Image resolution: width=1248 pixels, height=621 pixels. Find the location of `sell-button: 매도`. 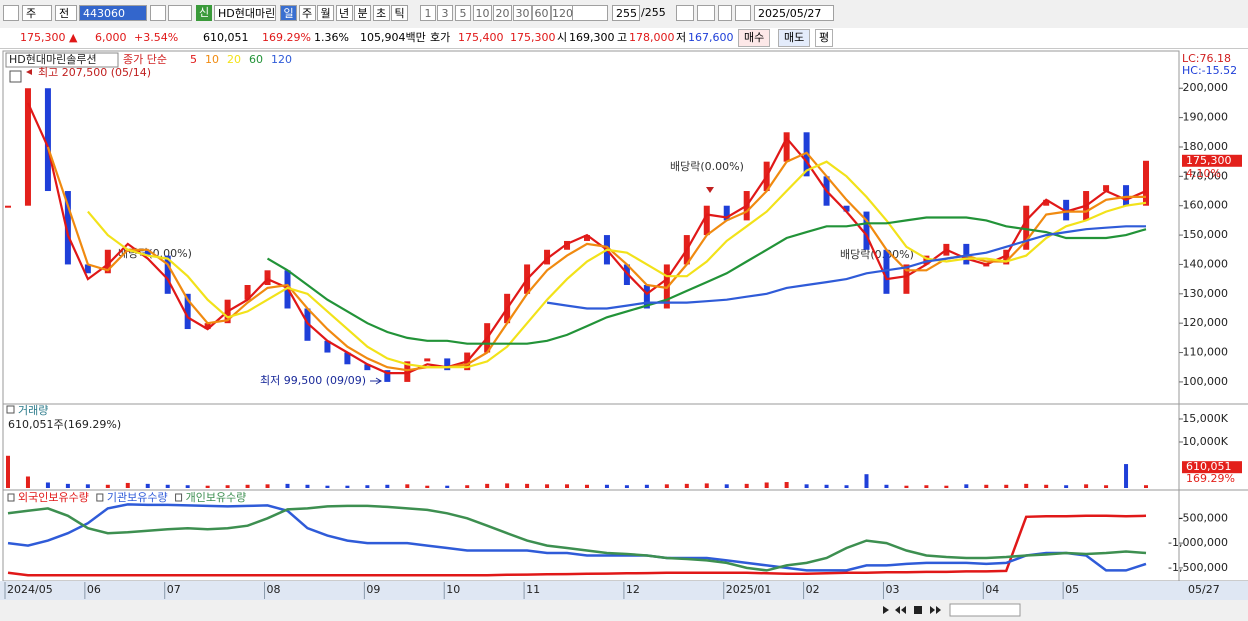

sell-button: 매도 is located at coordinates (794, 38).